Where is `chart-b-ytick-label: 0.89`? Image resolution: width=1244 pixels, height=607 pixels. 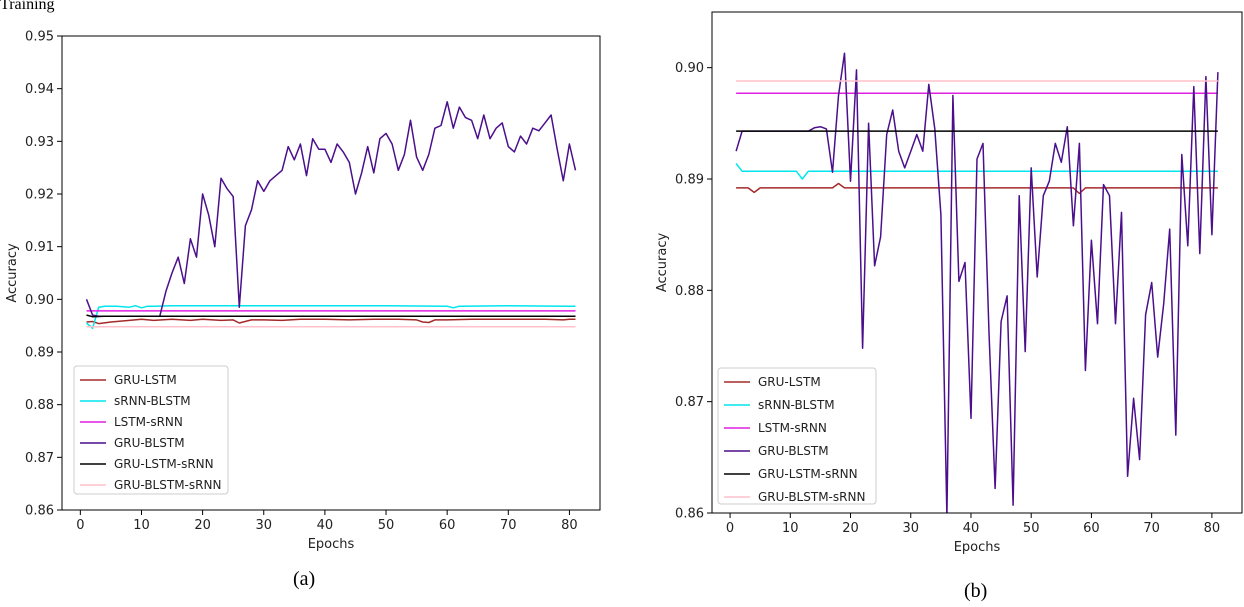
chart-b-ytick-label: 0.89 is located at coordinates (689, 180).